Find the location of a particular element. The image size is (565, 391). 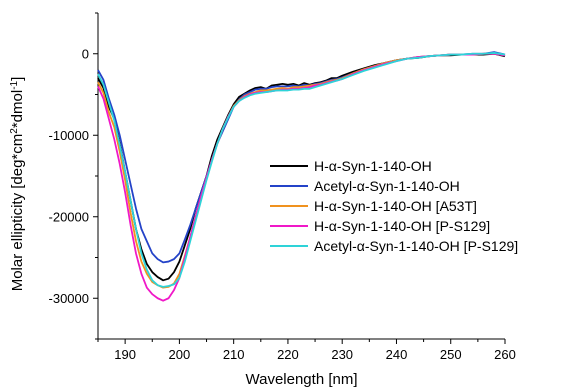

legend-label: Acetyl-α-Syn-1-140-OH is located at coordinates (387, 186).